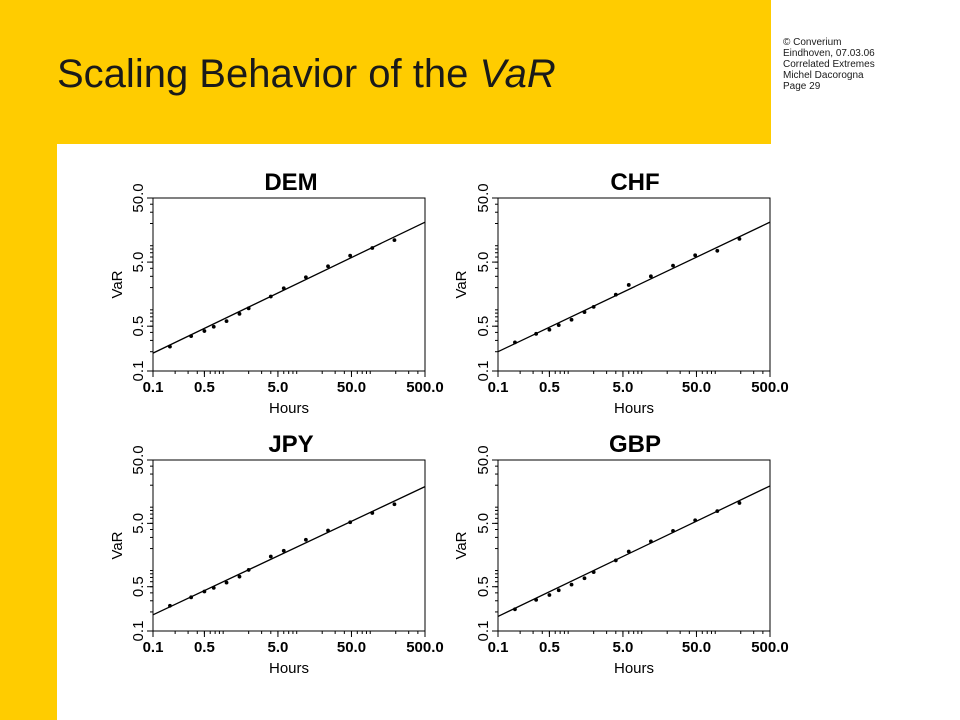 The image size is (960, 720). I want to click on gbp-y-tick-label: 0.5, so click(483, 586).